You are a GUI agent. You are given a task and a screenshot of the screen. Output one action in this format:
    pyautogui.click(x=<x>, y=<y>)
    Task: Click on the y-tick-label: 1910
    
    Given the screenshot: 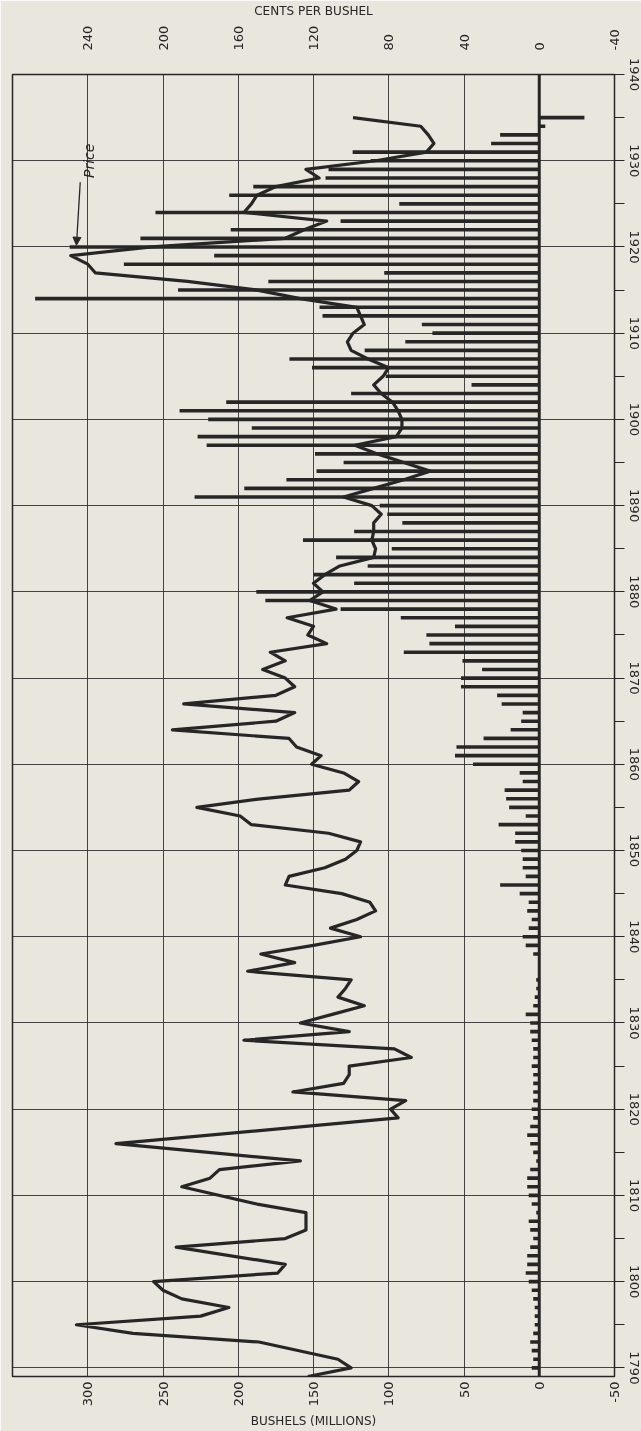 What is the action you would take?
    pyautogui.click(x=633, y=333)
    